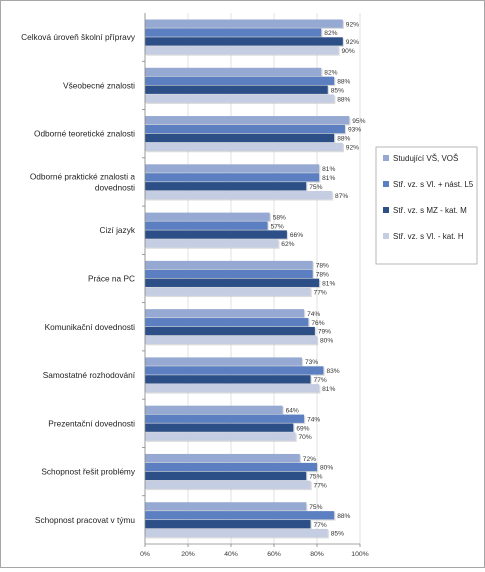  I want to click on category-label: Cizí jazyk, so click(118, 230).